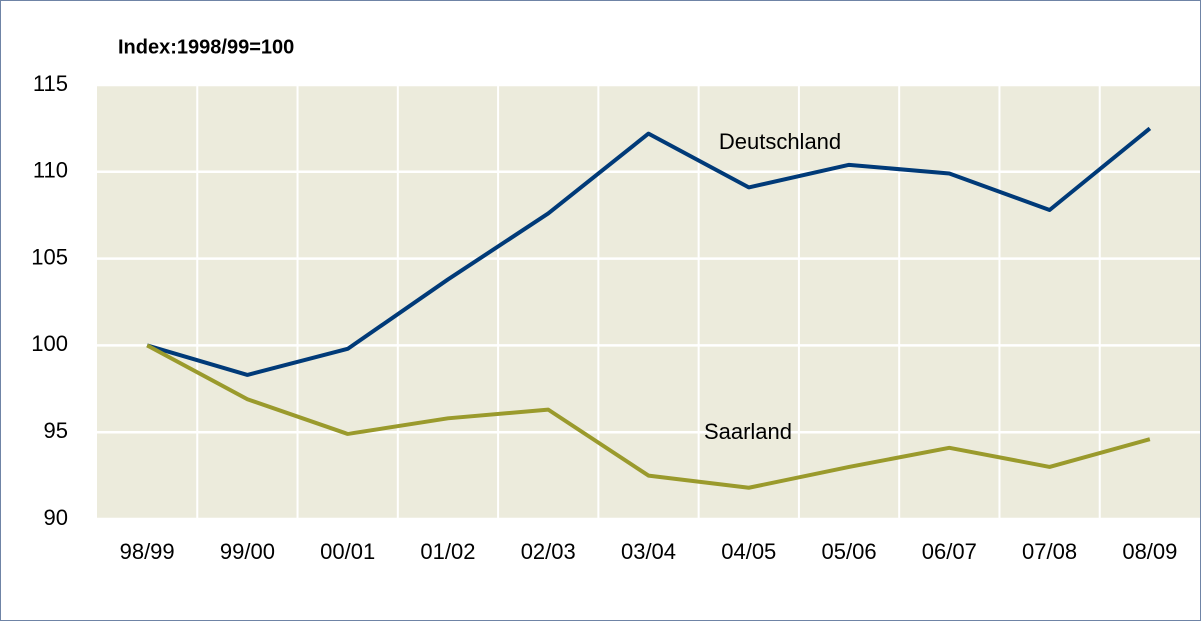 This screenshot has width=1201, height=621. What do you see at coordinates (1049, 551) in the screenshot?
I see `x-tick-label: 07/08` at bounding box center [1049, 551].